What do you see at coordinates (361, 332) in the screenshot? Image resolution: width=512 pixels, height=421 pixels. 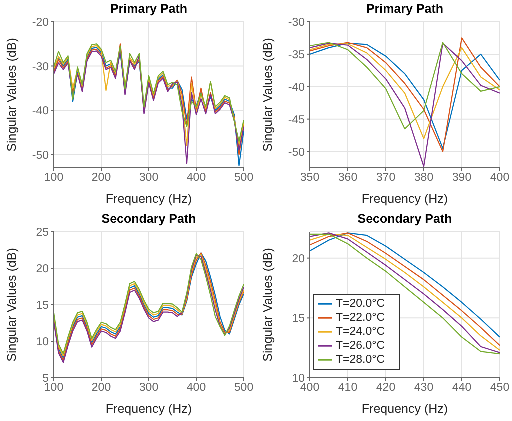 I see `legend-label: T=24.0°C` at bounding box center [361, 332].